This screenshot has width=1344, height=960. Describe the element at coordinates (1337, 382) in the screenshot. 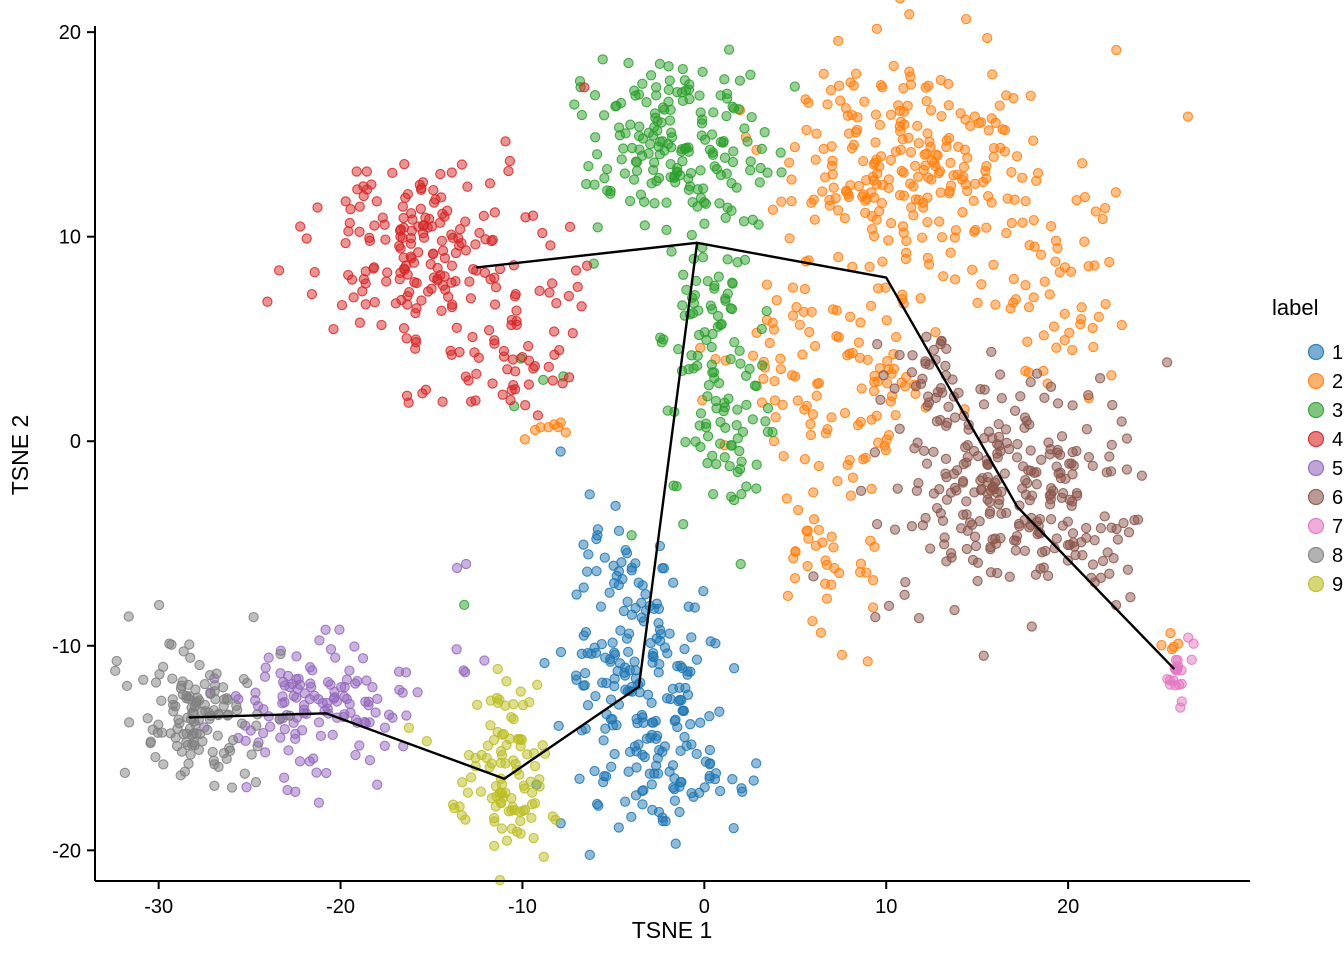

I see `legend-item-label: 2` at that location.